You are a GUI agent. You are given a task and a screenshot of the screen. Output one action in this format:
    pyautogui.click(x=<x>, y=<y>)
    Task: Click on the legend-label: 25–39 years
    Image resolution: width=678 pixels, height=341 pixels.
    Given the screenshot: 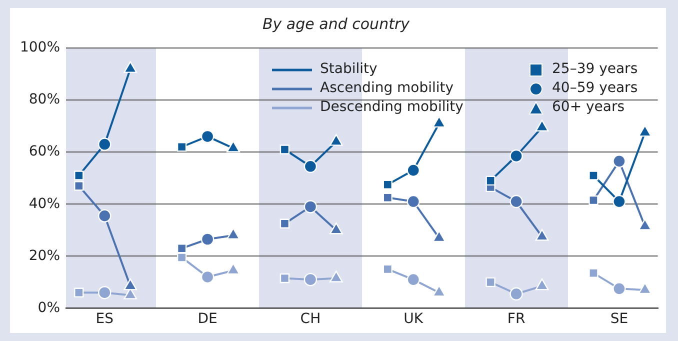 What is the action you would take?
    pyautogui.click(x=595, y=69)
    